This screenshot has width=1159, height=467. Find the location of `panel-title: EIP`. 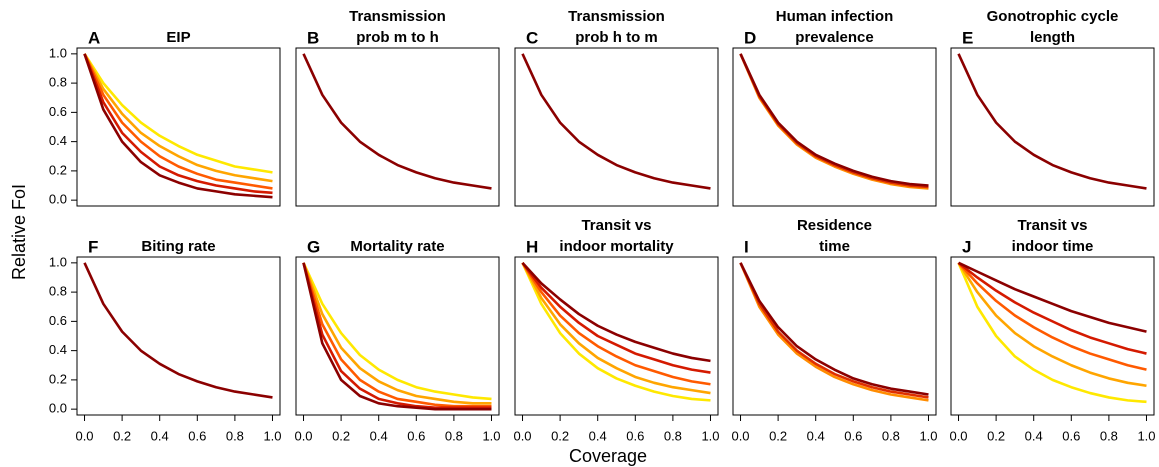

panel-title: EIP is located at coordinates (178, 37).